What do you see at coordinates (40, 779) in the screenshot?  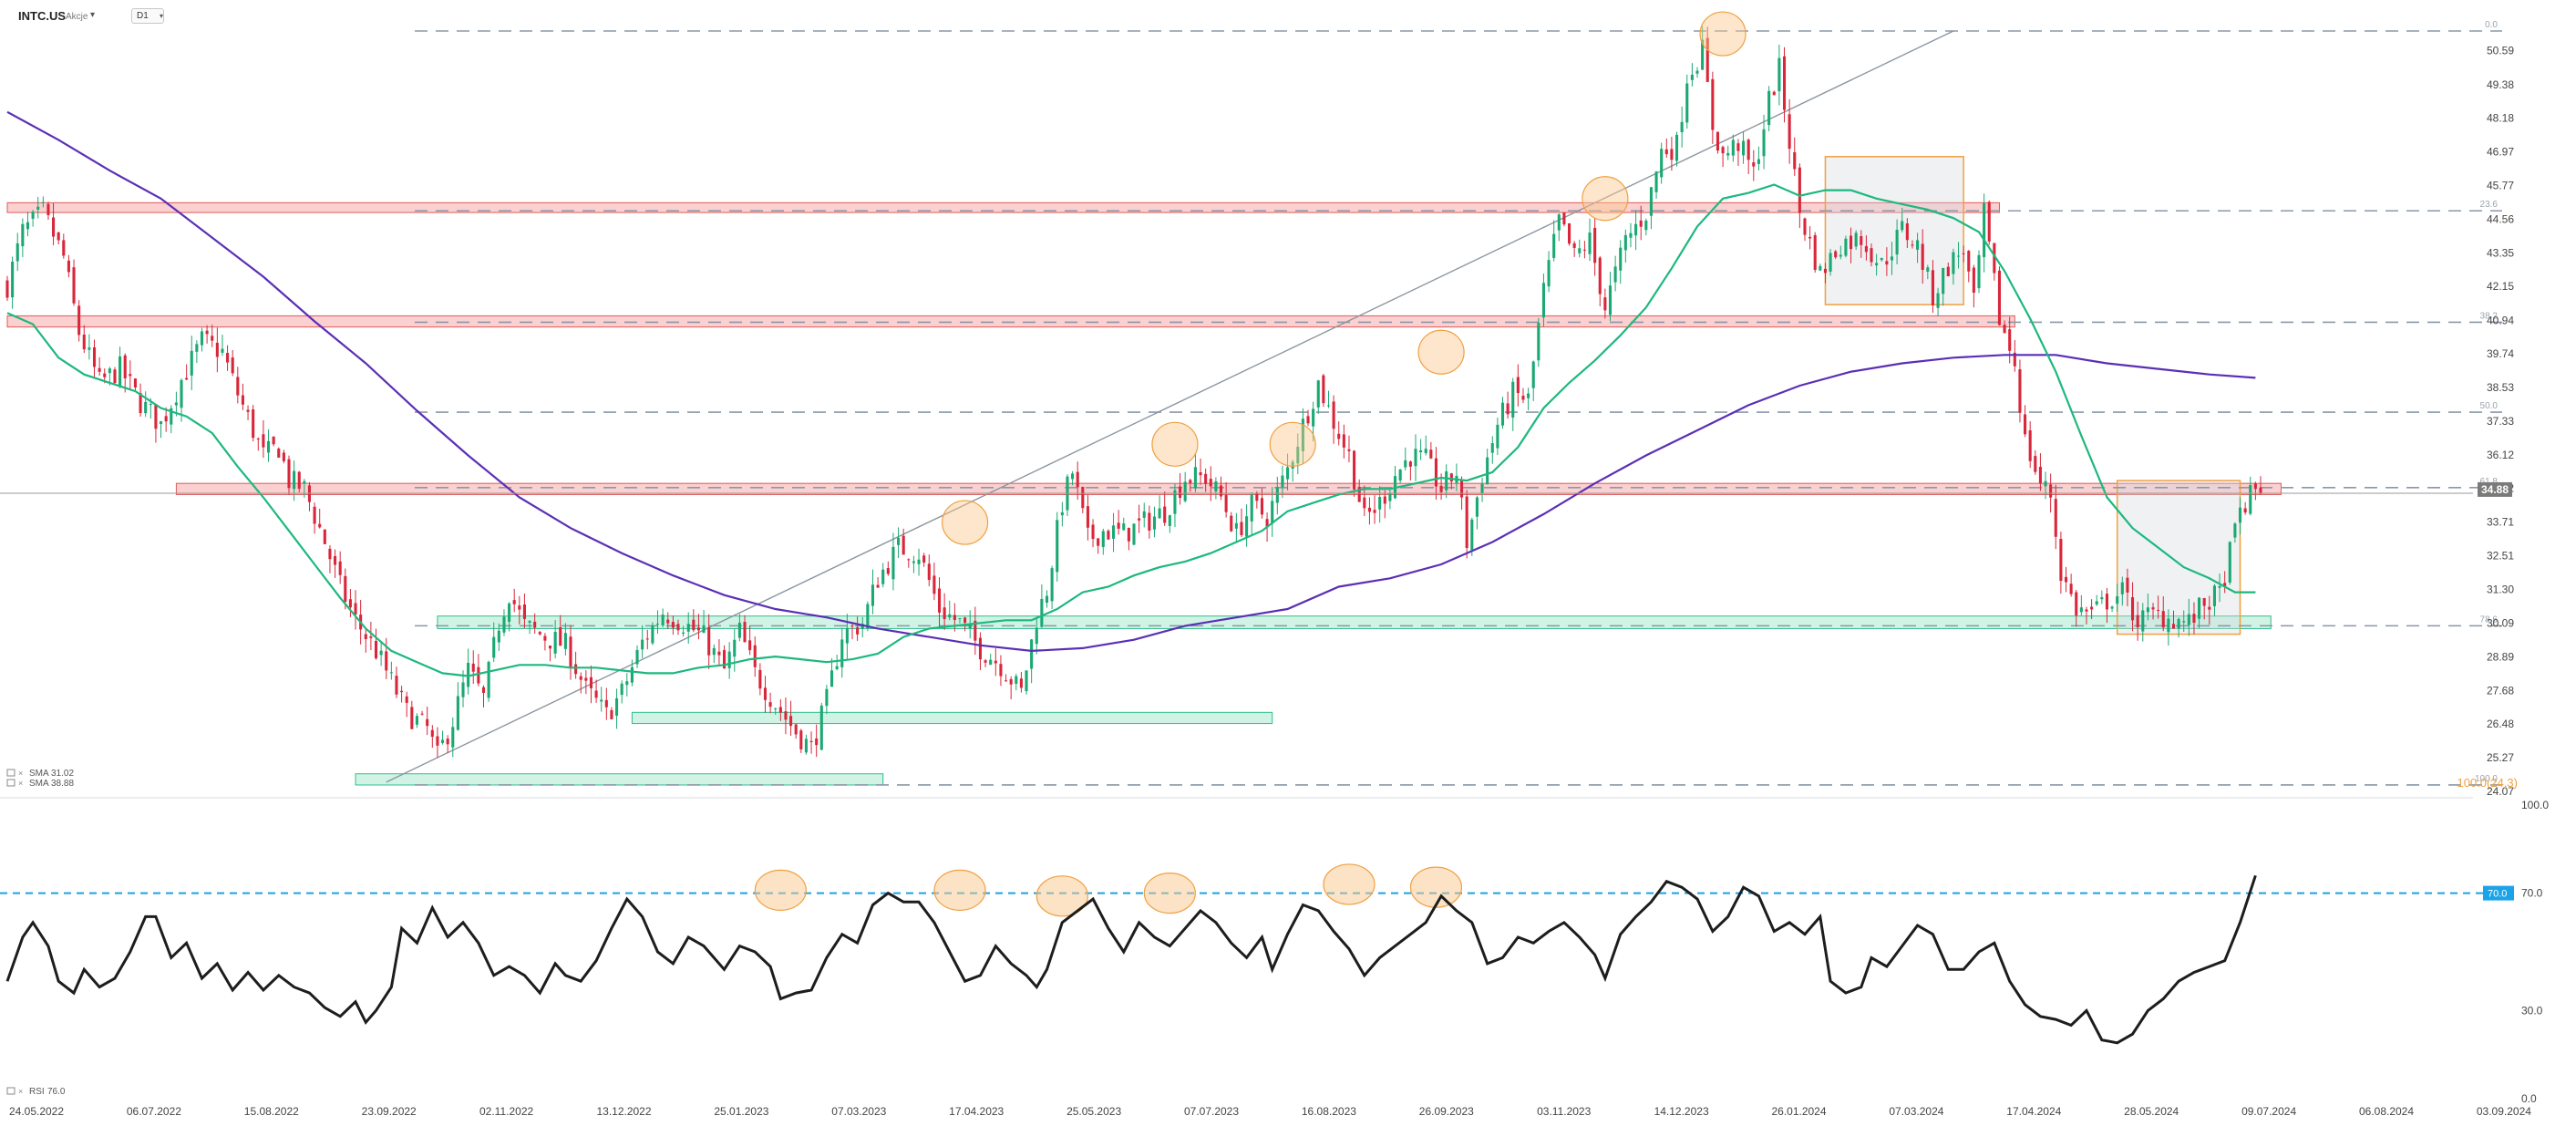 I see `legend-layer: × SMA 31.02 × SMA 38.88` at bounding box center [40, 779].